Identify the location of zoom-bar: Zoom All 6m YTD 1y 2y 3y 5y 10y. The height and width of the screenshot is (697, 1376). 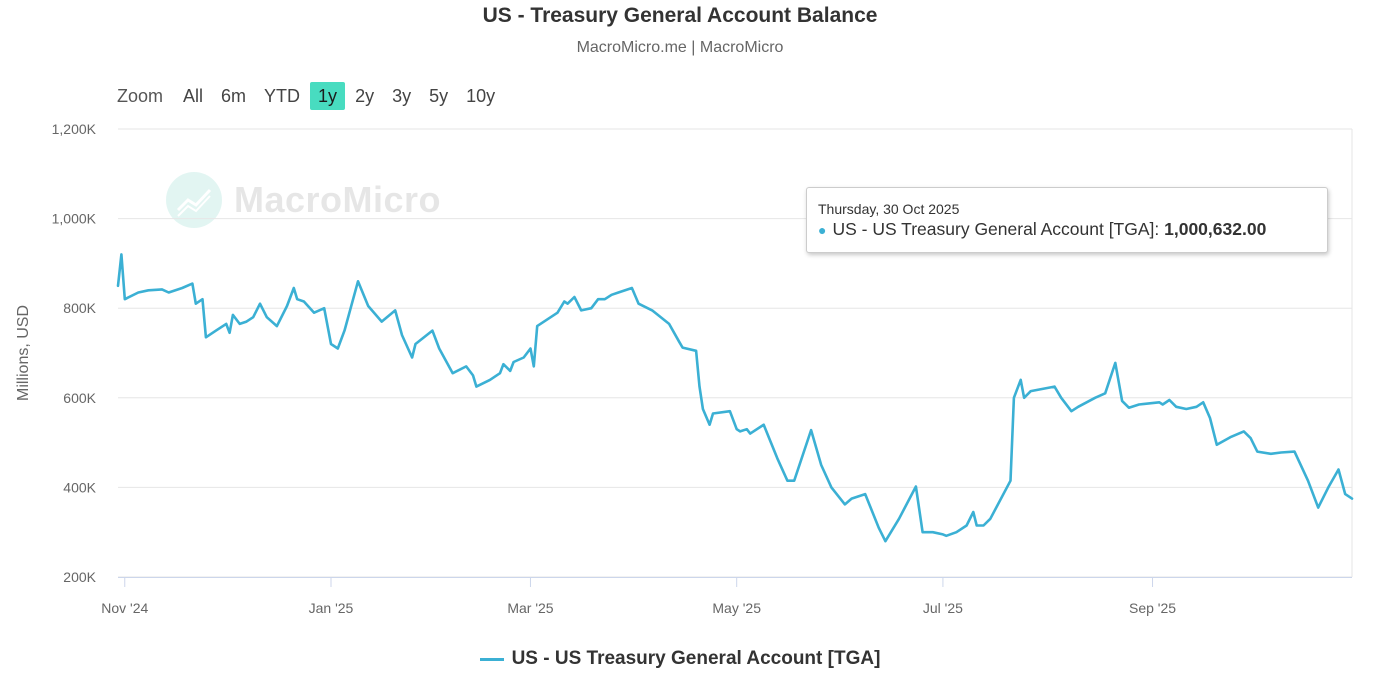
(307, 96).